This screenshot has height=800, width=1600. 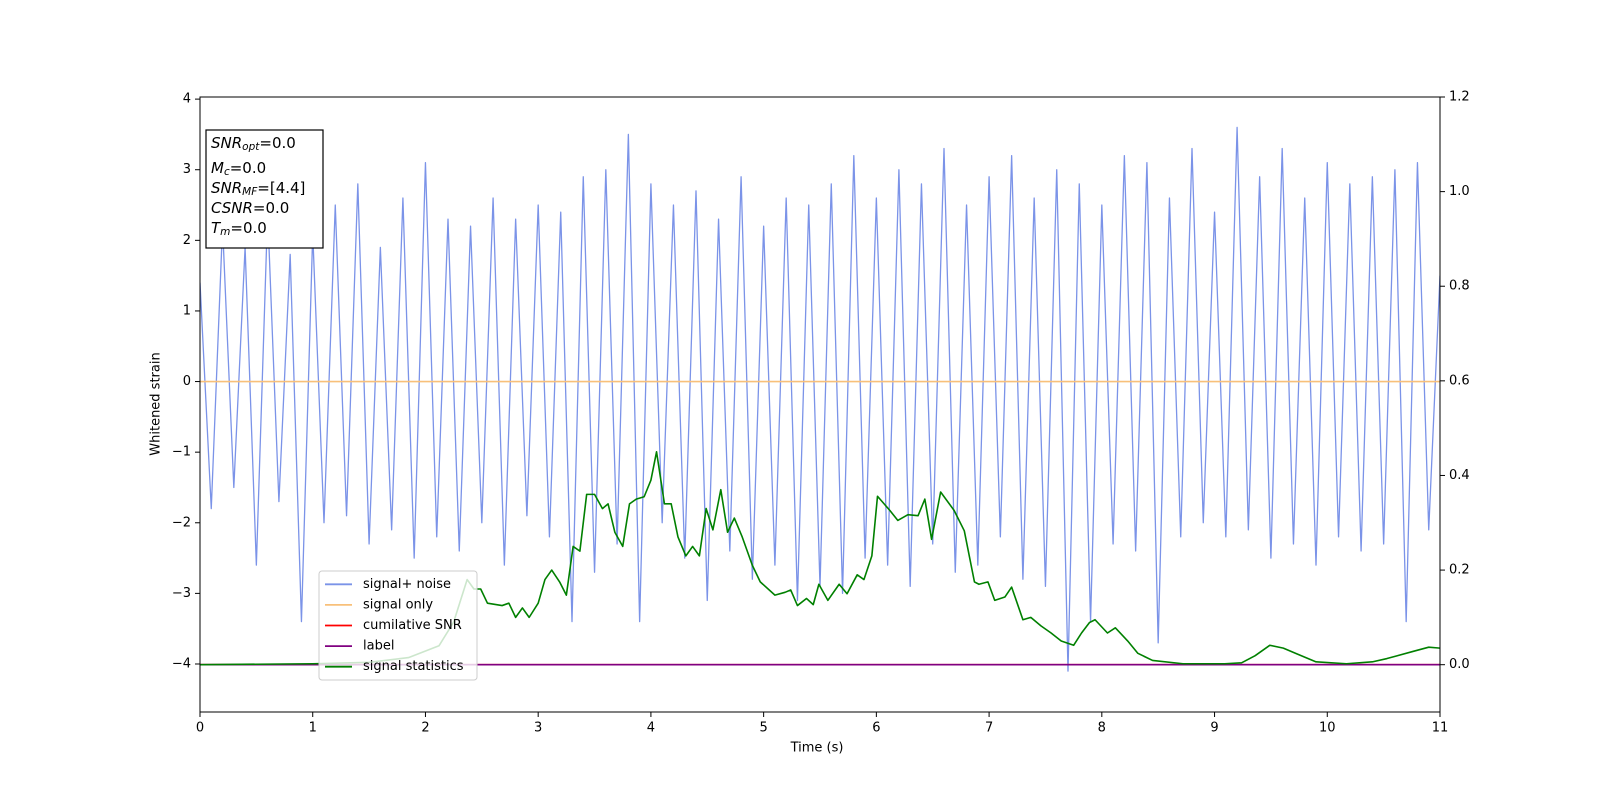 What do you see at coordinates (763, 728) in the screenshot?
I see `x-tick-label: 5` at bounding box center [763, 728].